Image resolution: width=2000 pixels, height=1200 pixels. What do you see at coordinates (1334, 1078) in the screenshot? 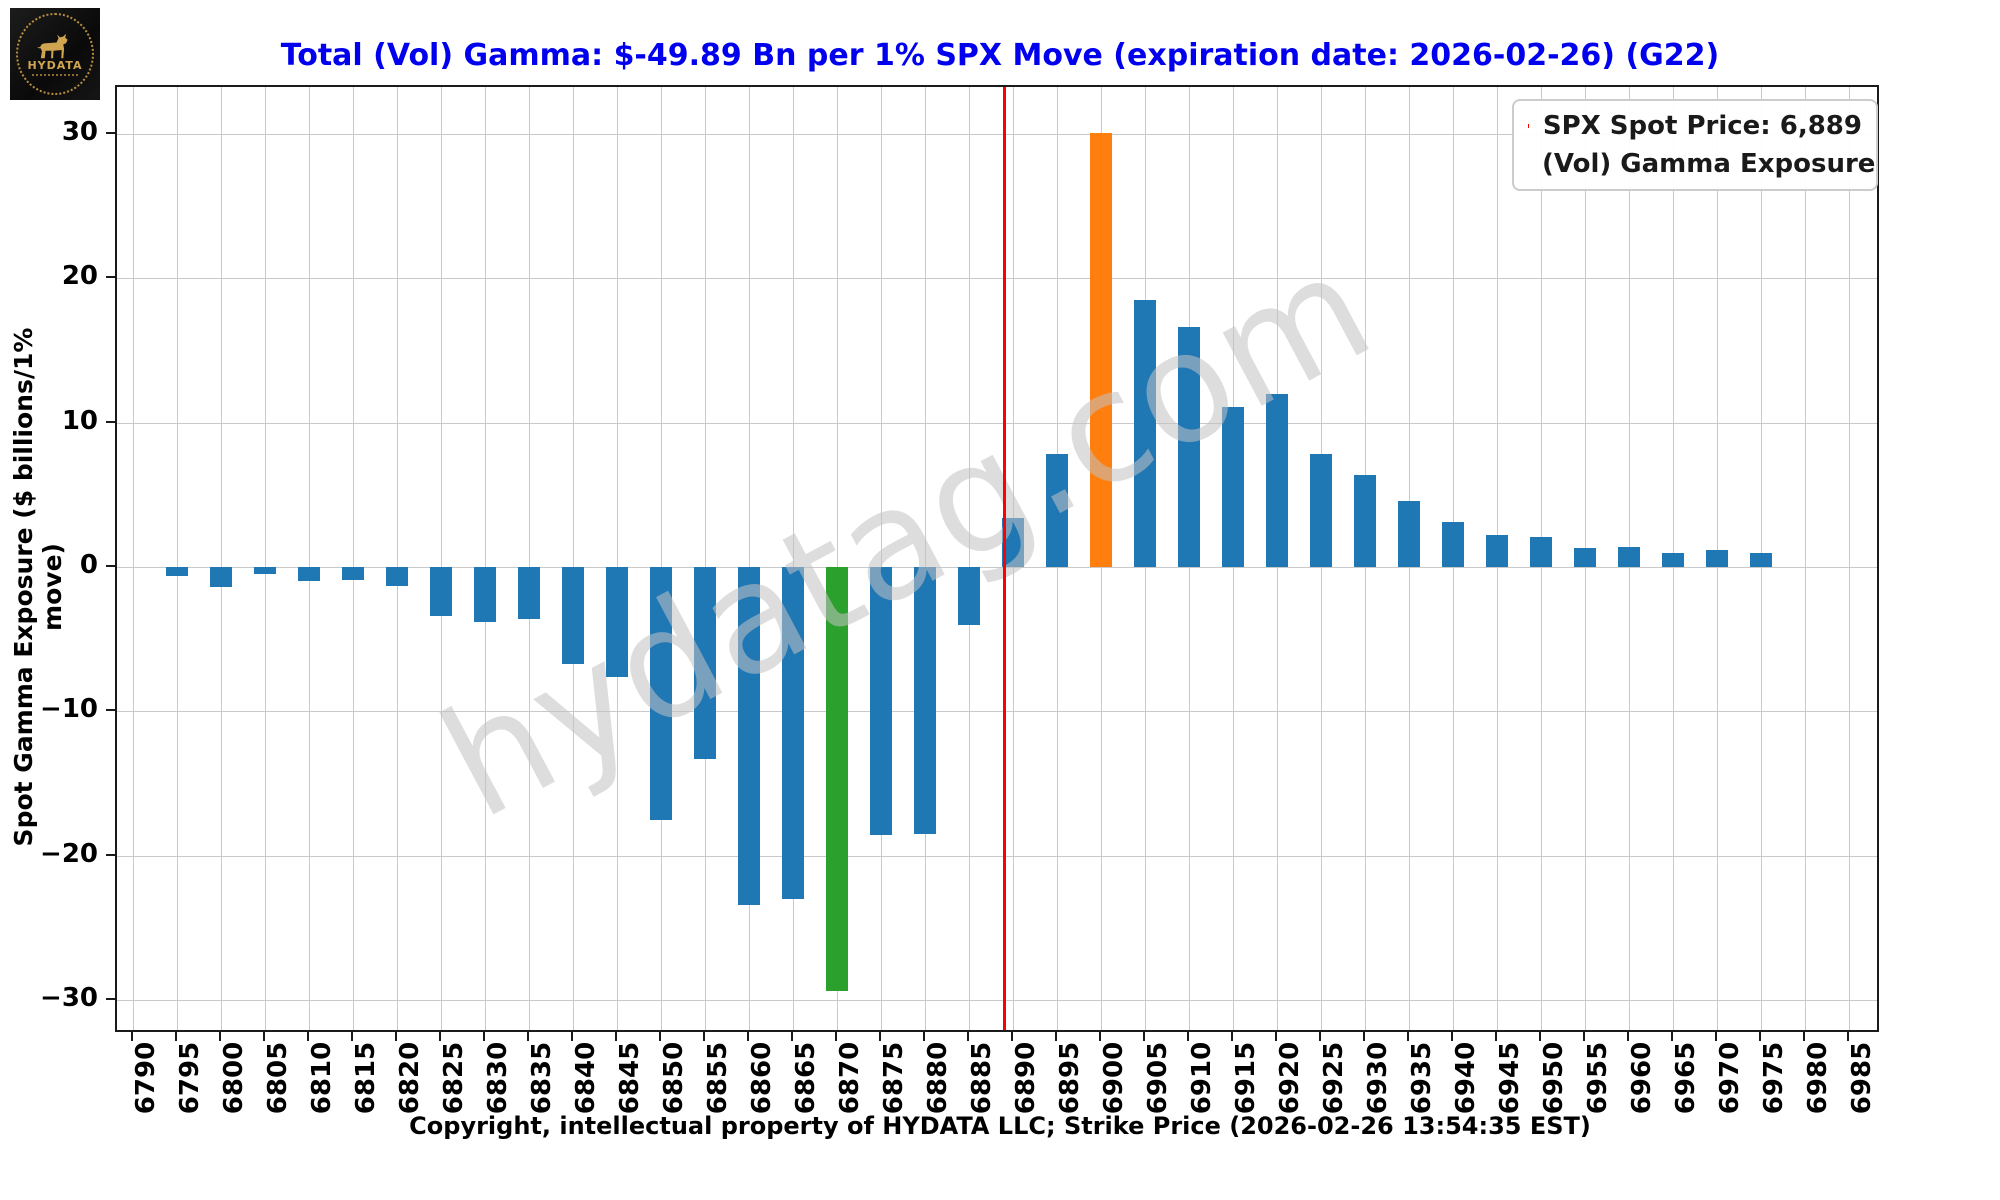
I see `x-tick-label-6925: 6925` at bounding box center [1334, 1078].